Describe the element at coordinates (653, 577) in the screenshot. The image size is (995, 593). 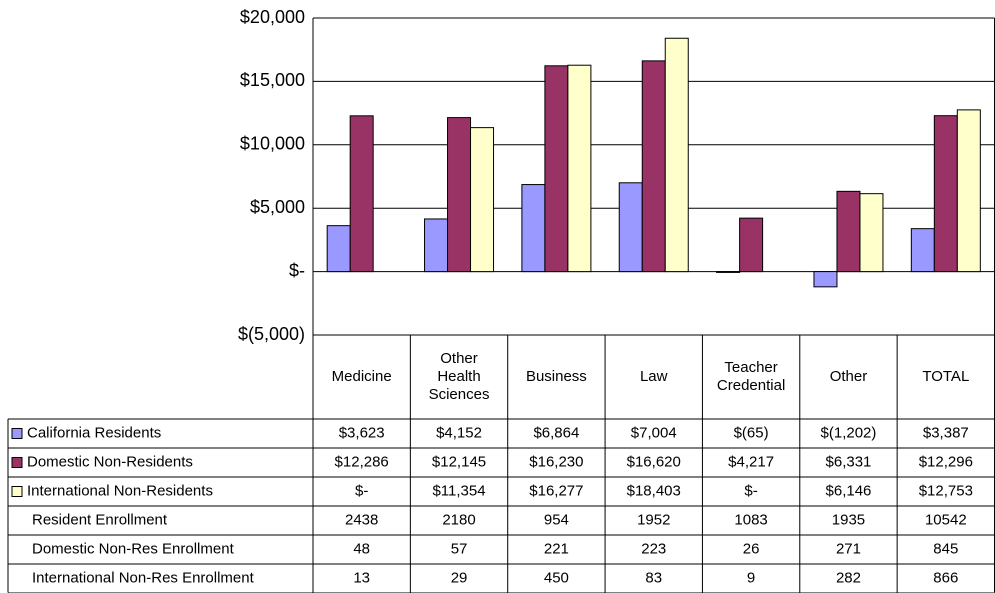
I see `table-cell: 83` at that location.